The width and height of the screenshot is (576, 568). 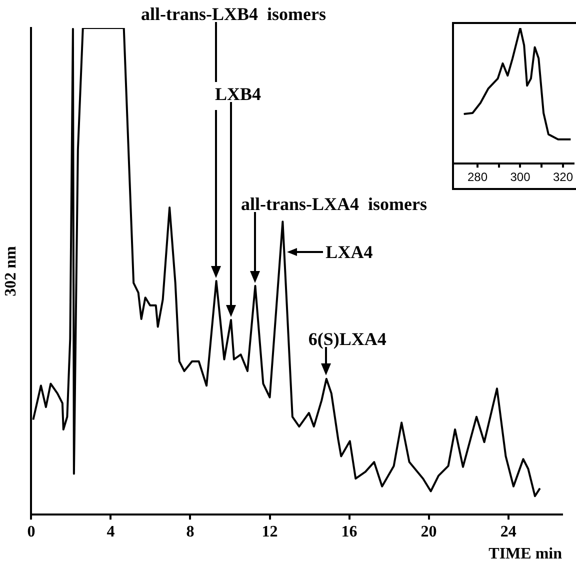 I want to click on x-tick-label: 16, so click(x=349, y=531).